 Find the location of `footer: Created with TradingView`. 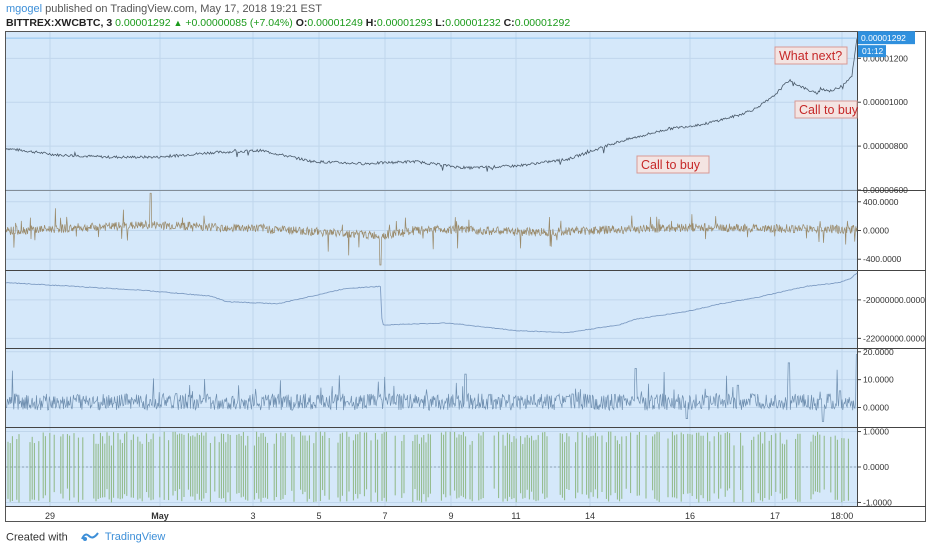

footer: Created with TradingView is located at coordinates (85, 537).